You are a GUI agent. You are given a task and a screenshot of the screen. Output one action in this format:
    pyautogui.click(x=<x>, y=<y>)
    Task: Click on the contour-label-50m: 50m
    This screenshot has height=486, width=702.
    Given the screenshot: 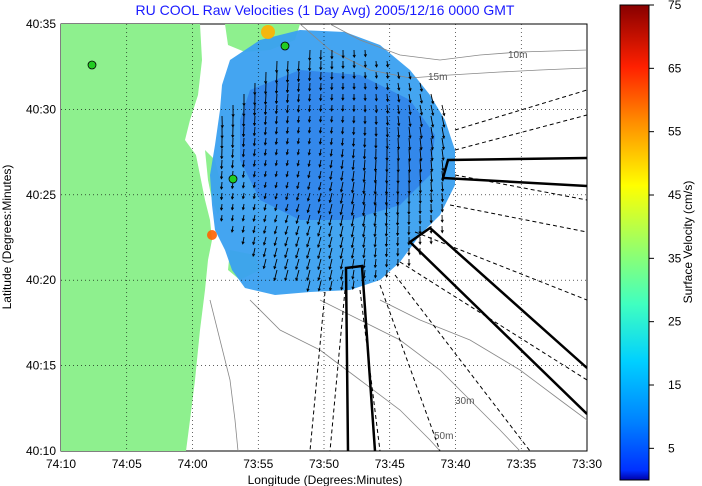 What is the action you would take?
    pyautogui.click(x=443, y=436)
    